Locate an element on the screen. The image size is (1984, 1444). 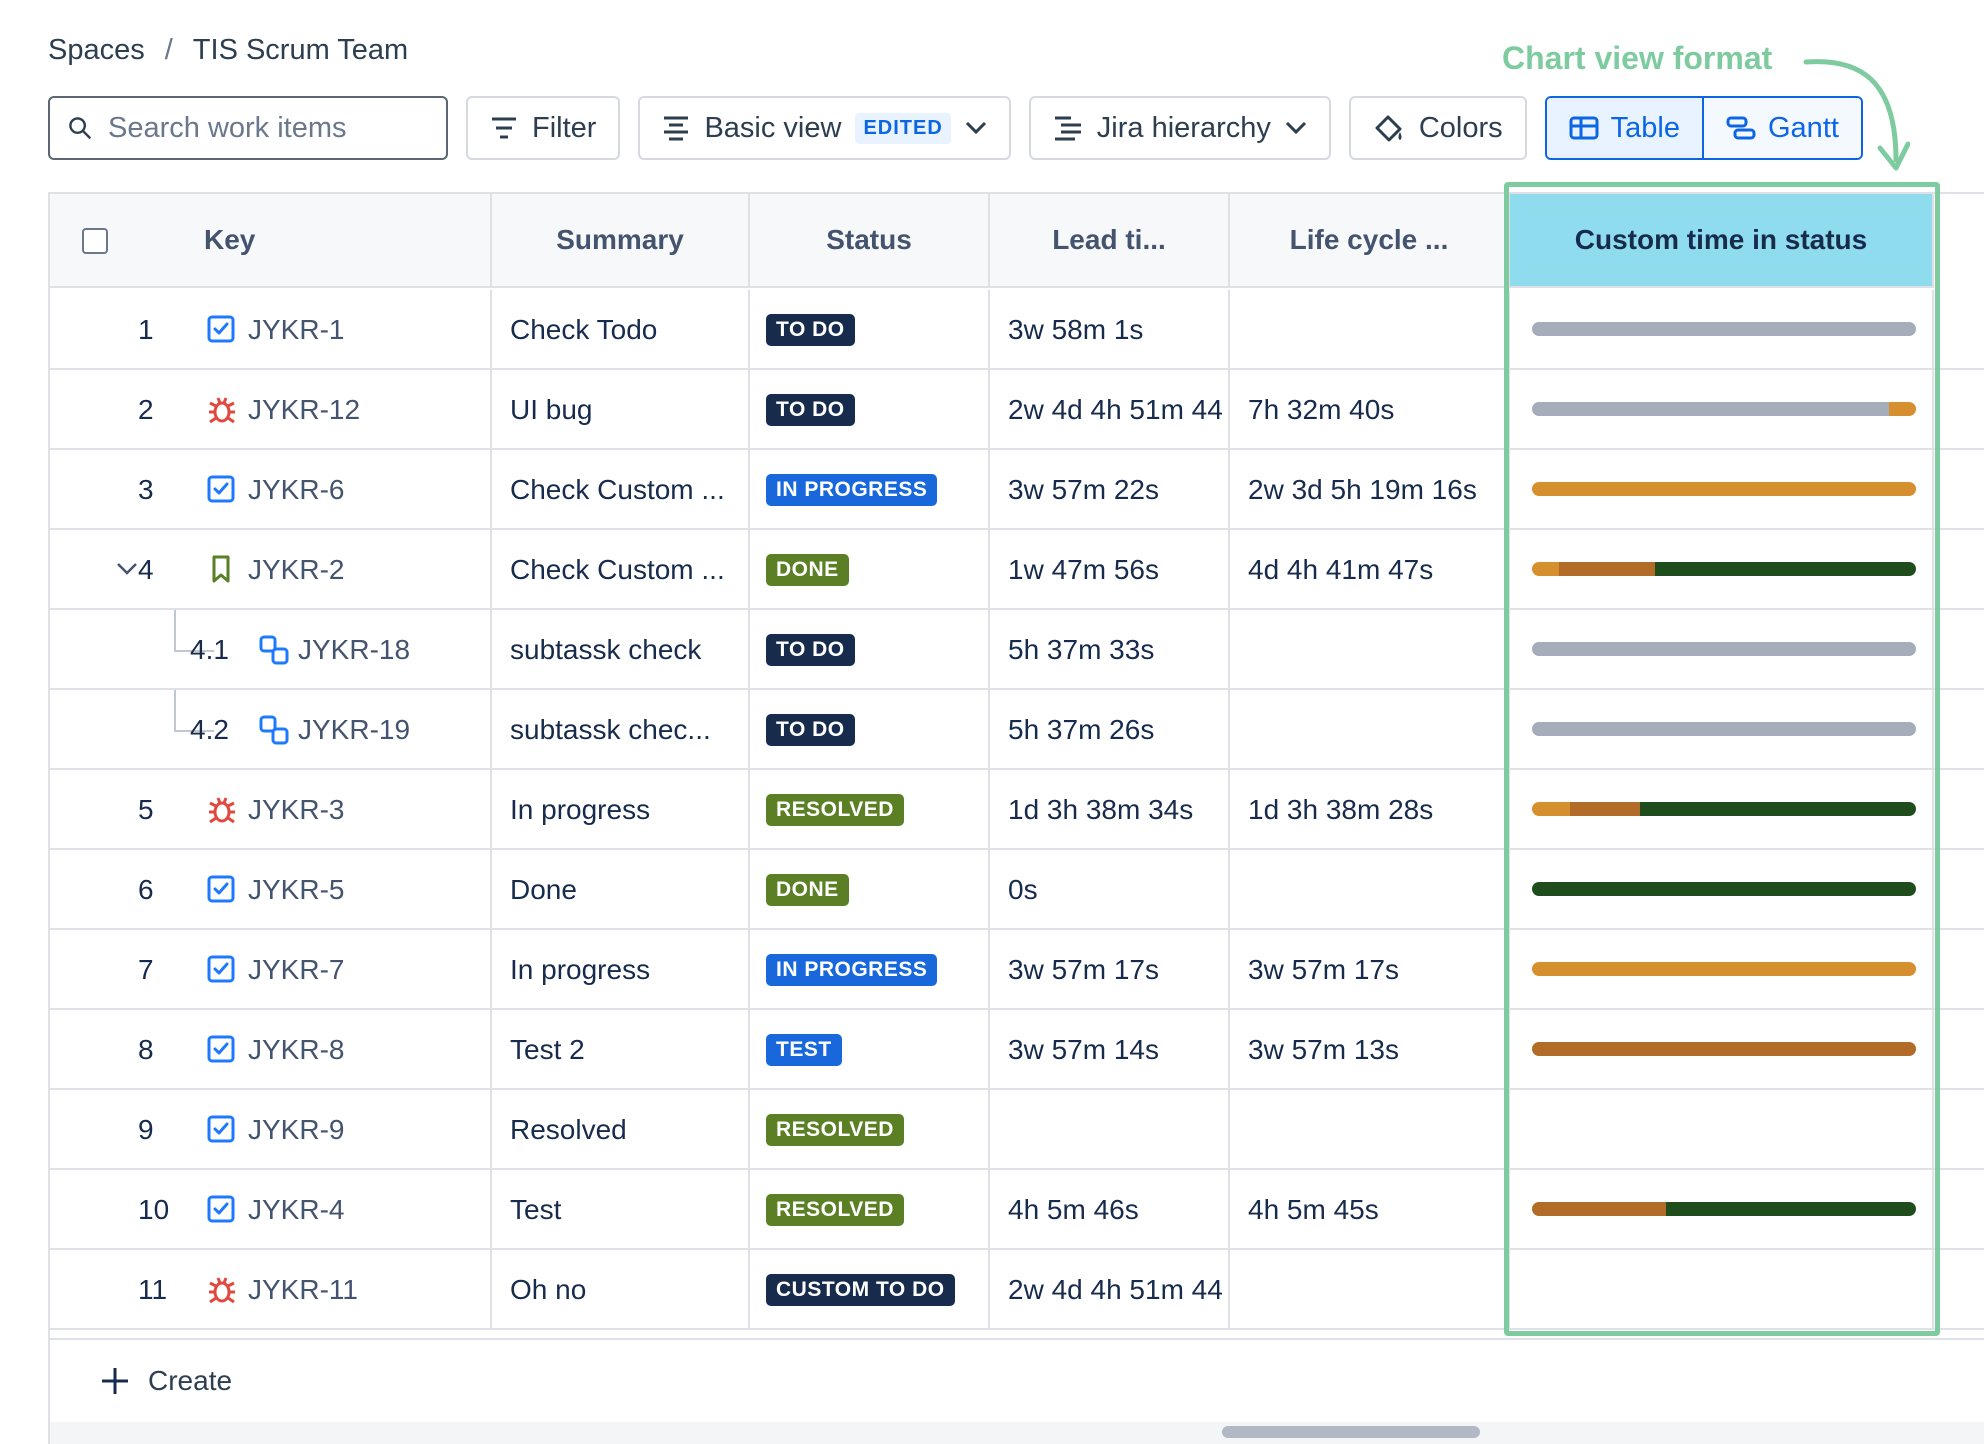
column-header-summary: Summary is located at coordinates (621, 241).